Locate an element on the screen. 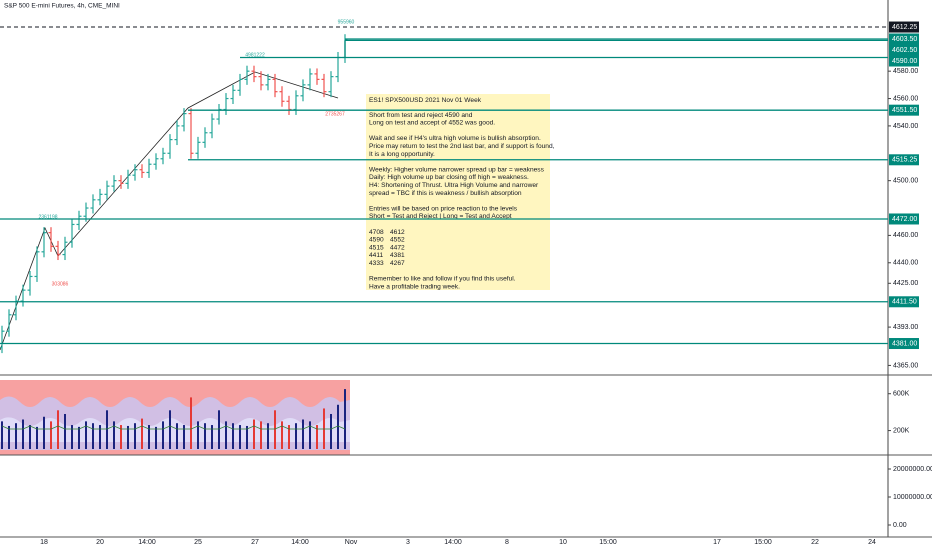  note-table-cell: 4590 is located at coordinates (376, 240).